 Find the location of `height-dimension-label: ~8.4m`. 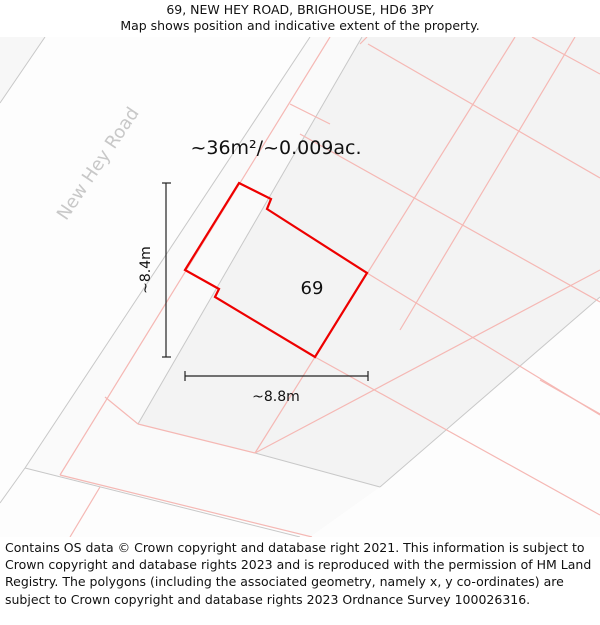

height-dimension-label: ~8.4m is located at coordinates (146, 270).